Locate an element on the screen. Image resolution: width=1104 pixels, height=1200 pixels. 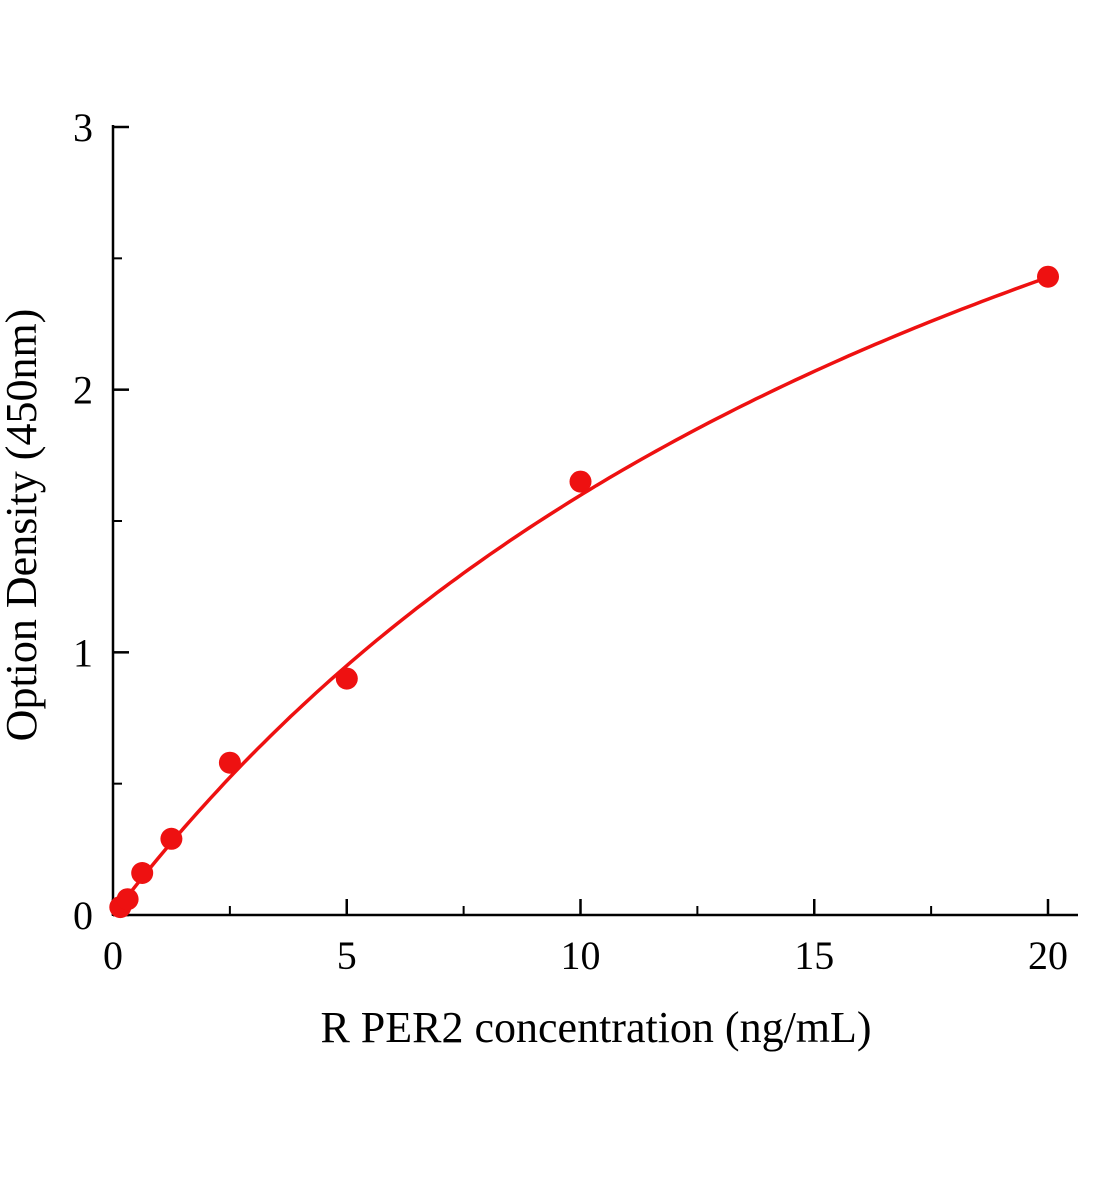
y-axis-label: Option Density (450nm) is located at coordinates (23, 525).